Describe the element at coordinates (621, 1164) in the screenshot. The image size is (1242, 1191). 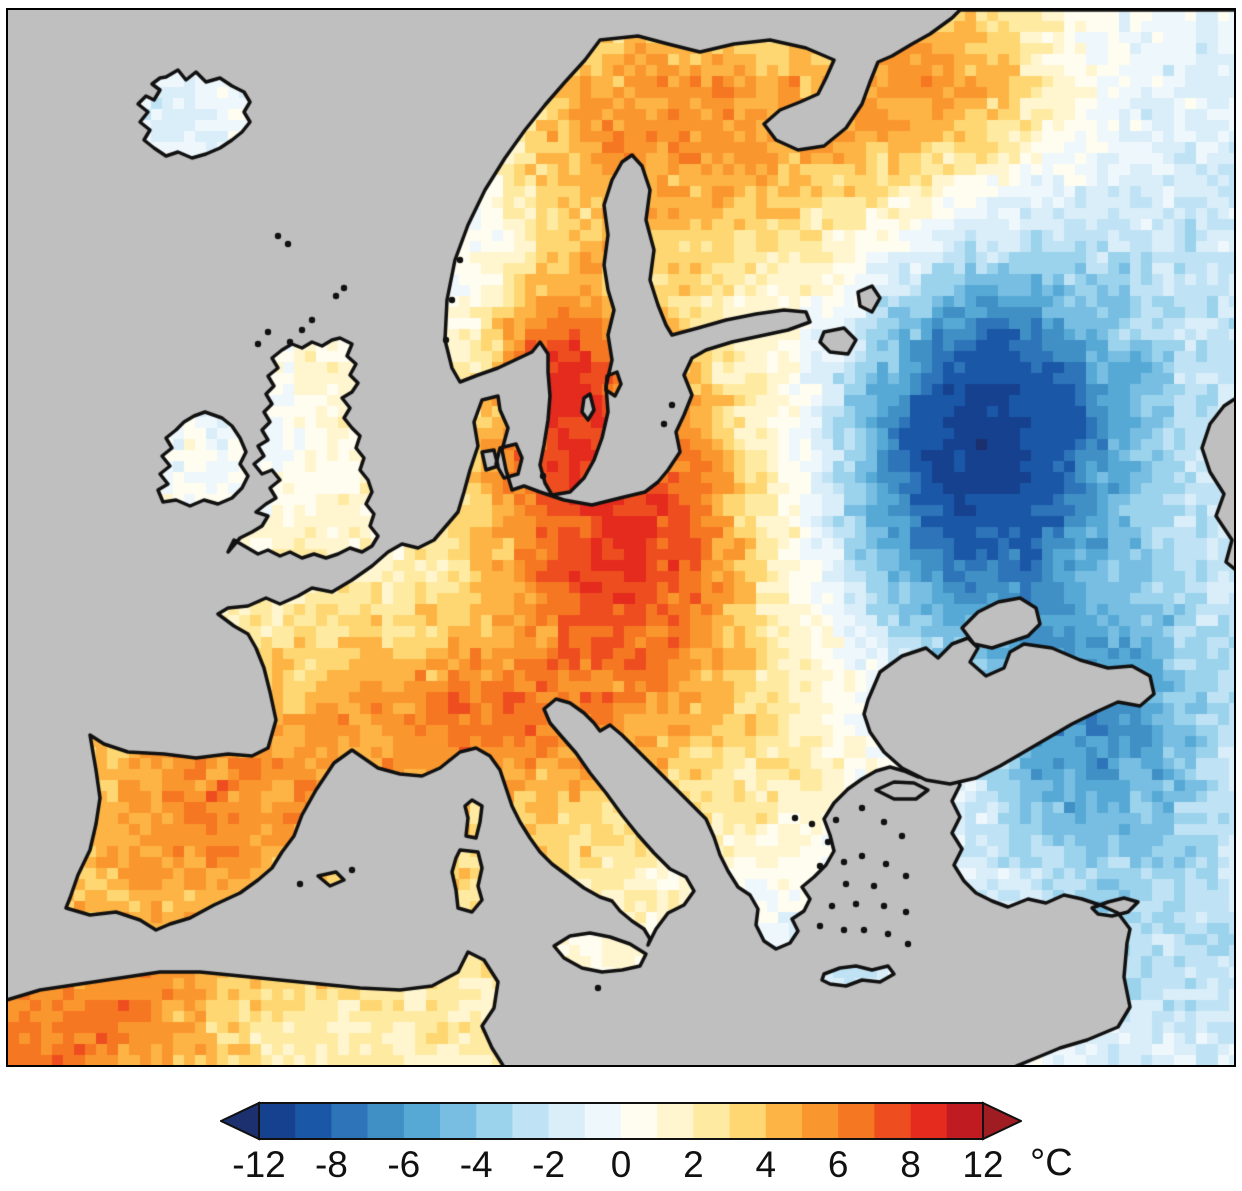
I see `colorbar-tick-label: 0` at that location.